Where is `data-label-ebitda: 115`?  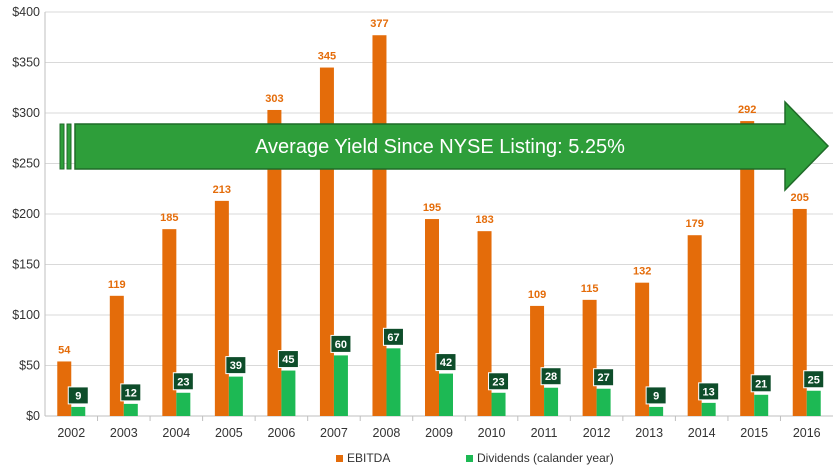 data-label-ebitda: 115 is located at coordinates (590, 289).